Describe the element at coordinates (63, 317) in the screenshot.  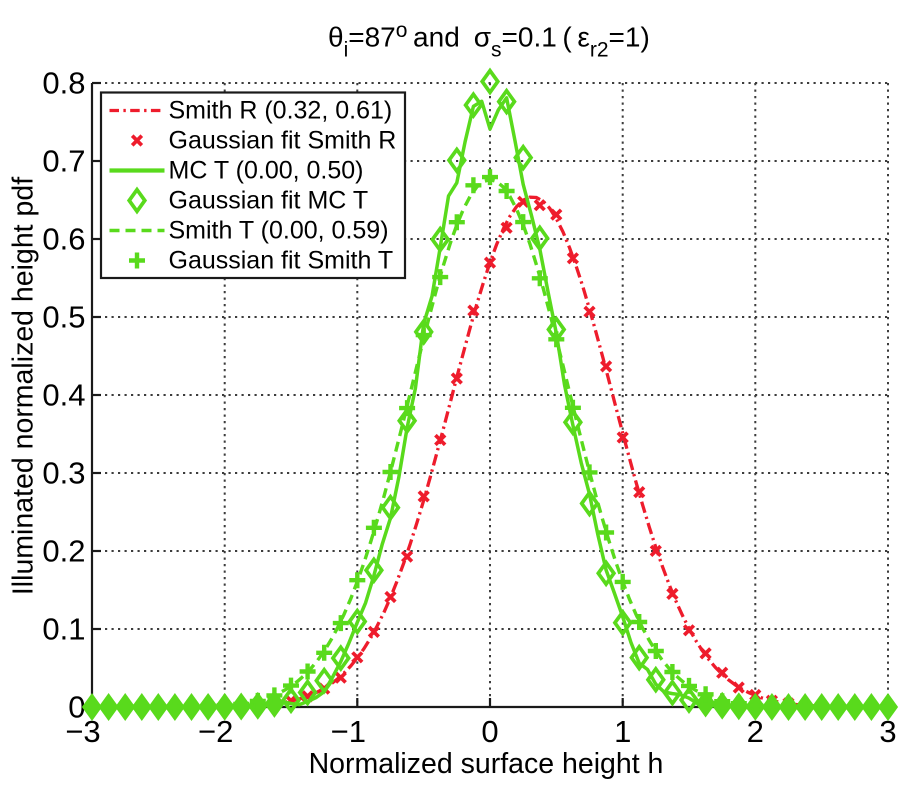
I see `svg-text: 0.5` at that location.